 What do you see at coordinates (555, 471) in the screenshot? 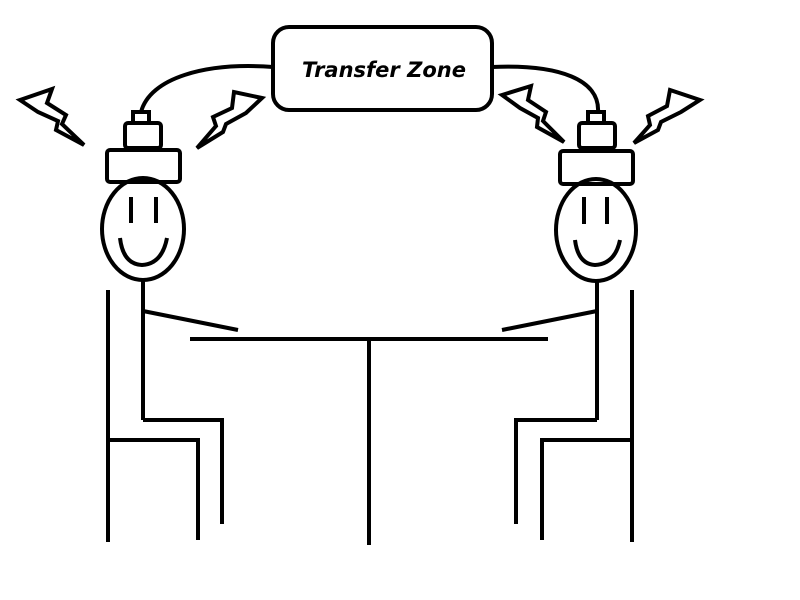
I see `right-leg` at bounding box center [555, 471].